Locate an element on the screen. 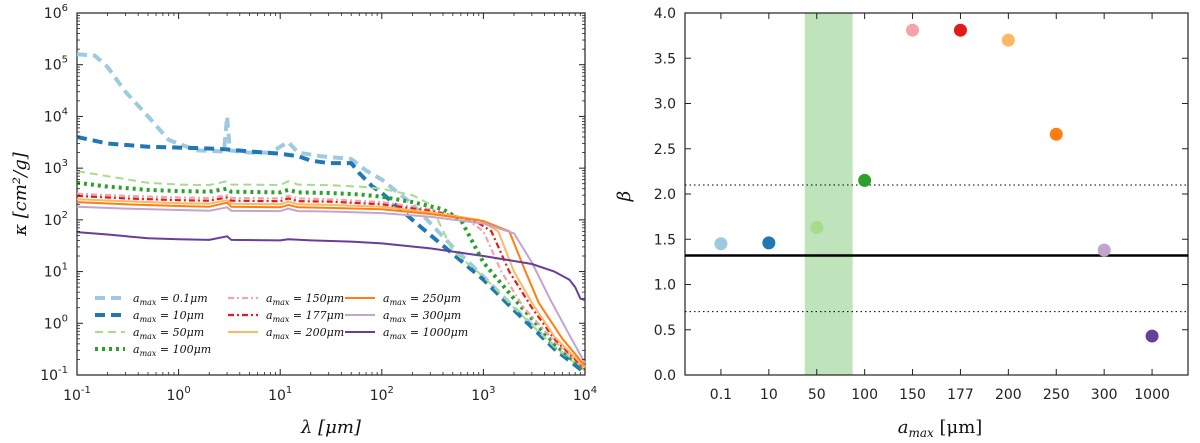 The width and height of the screenshot is (1200, 443). beta-y-tick-label: 2.0 is located at coordinates (665, 195).